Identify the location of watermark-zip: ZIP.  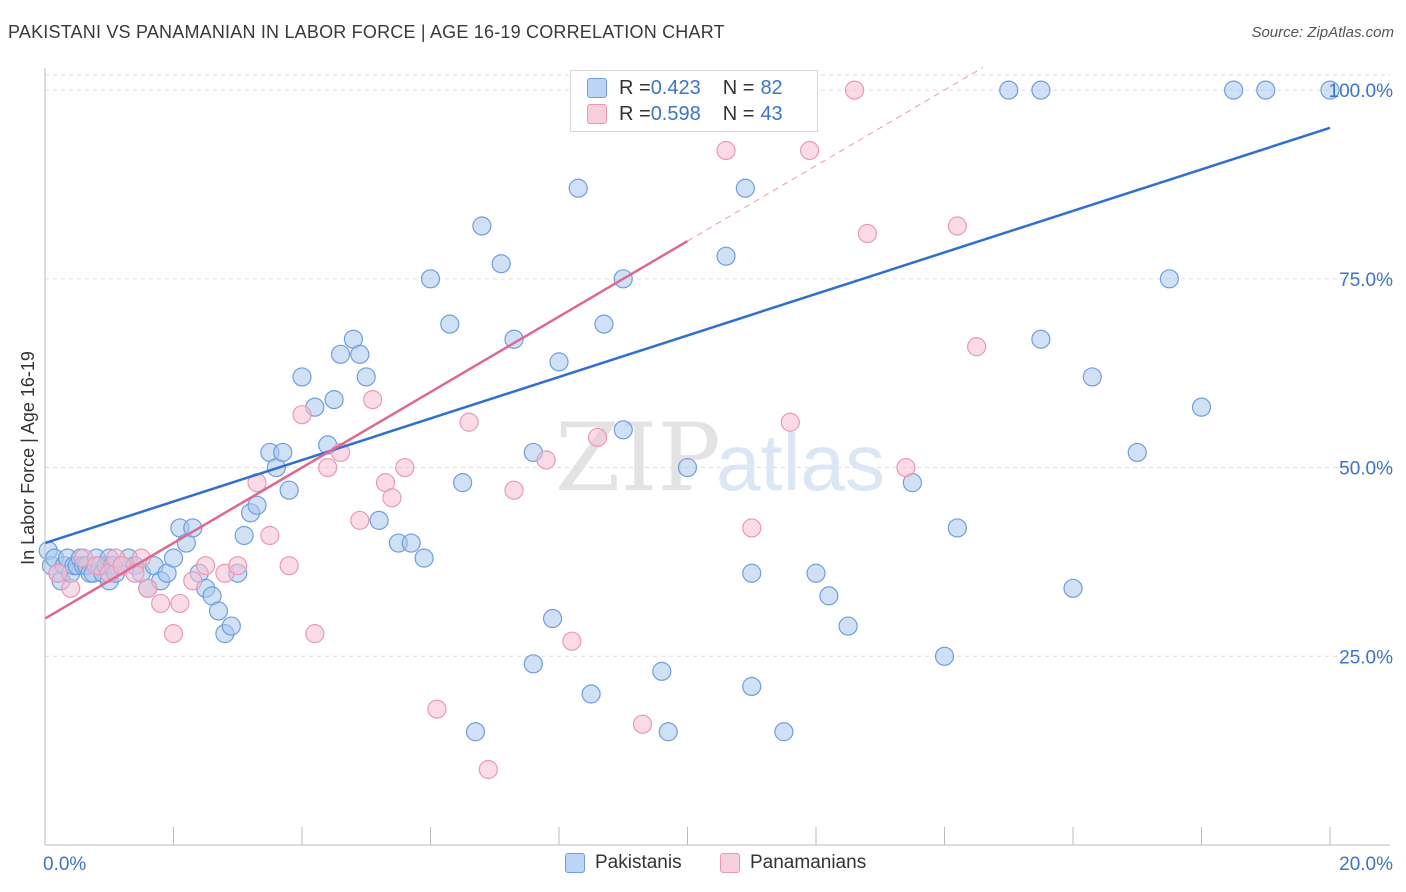
(638, 458).